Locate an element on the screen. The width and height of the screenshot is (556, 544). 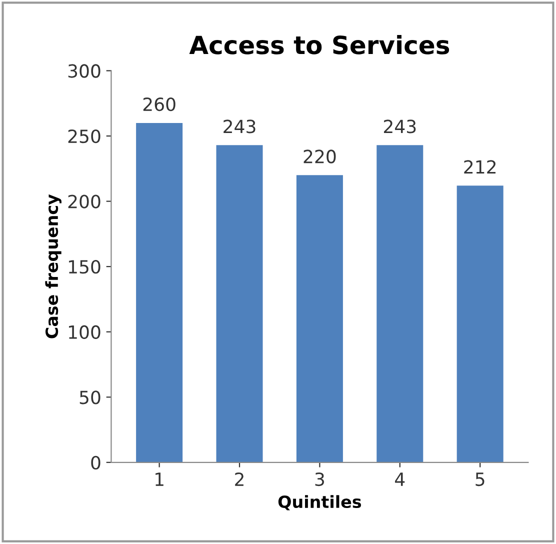
y-tick-label: 50 is located at coordinates (90, 397).